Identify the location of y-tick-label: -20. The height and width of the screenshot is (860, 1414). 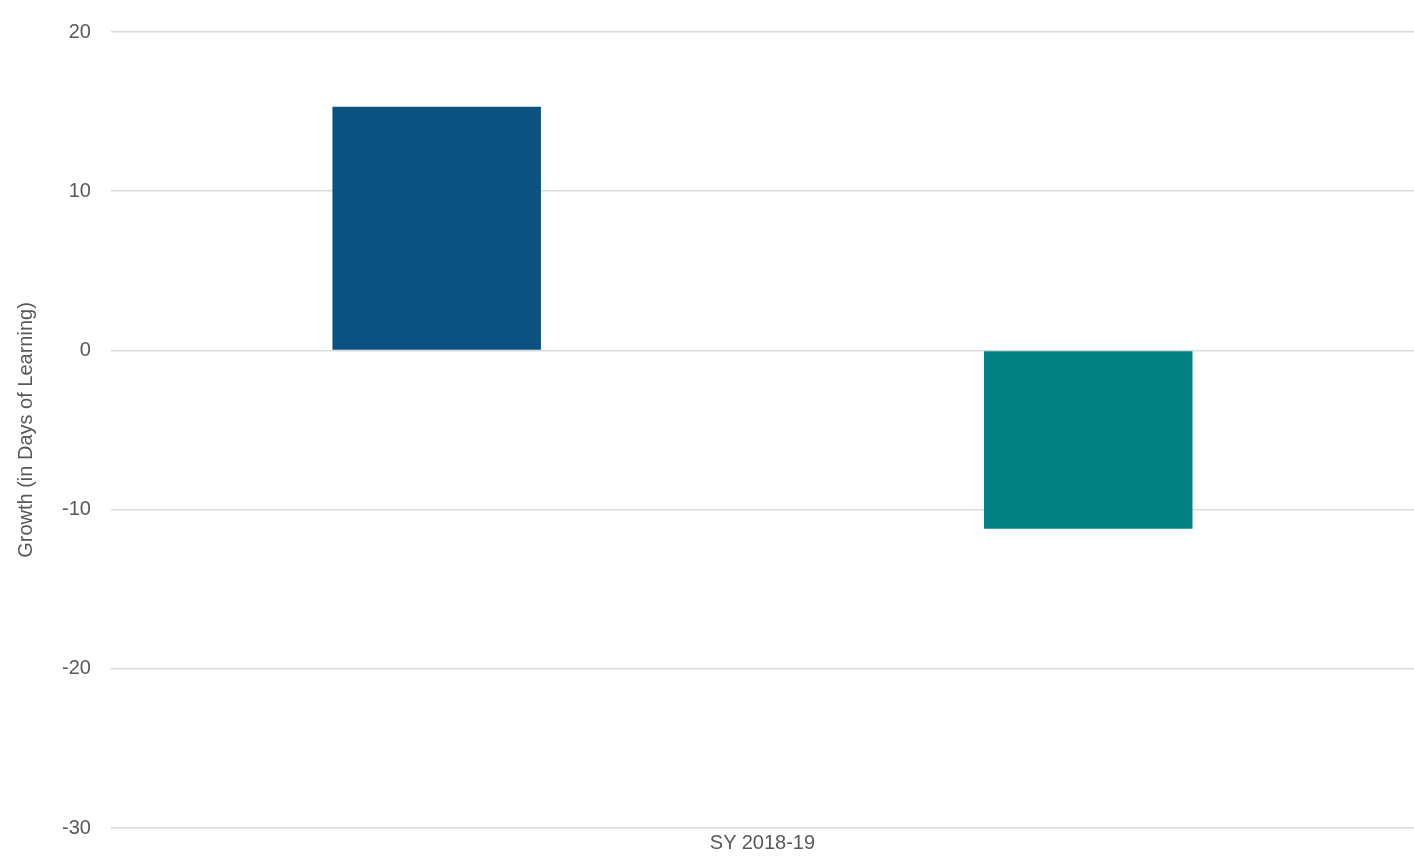
(76, 667).